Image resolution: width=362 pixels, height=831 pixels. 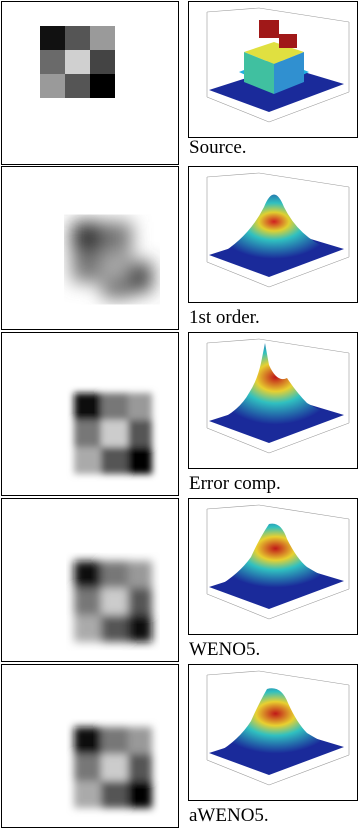 What do you see at coordinates (273, 732) in the screenshot?
I see `aweno5-surface-plot` at bounding box center [273, 732].